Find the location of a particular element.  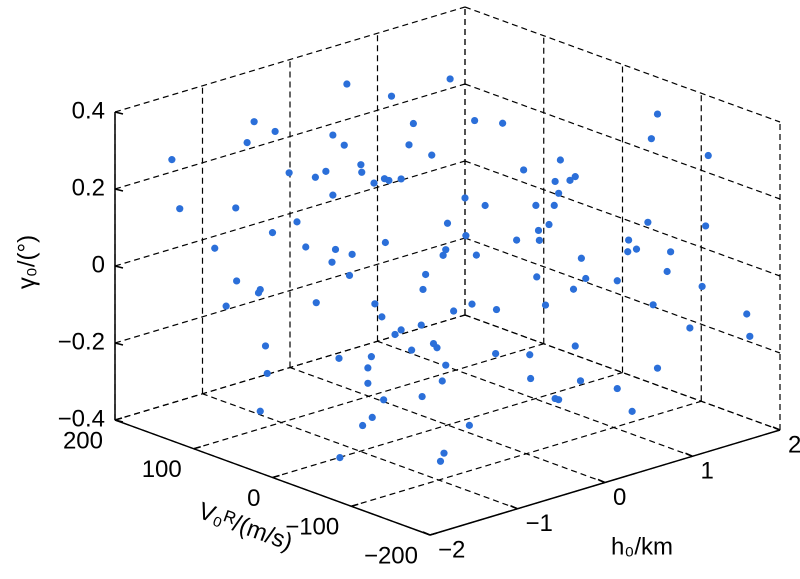

y-axis-label: V₀ᴿ/(m/s) is located at coordinates (245, 526).